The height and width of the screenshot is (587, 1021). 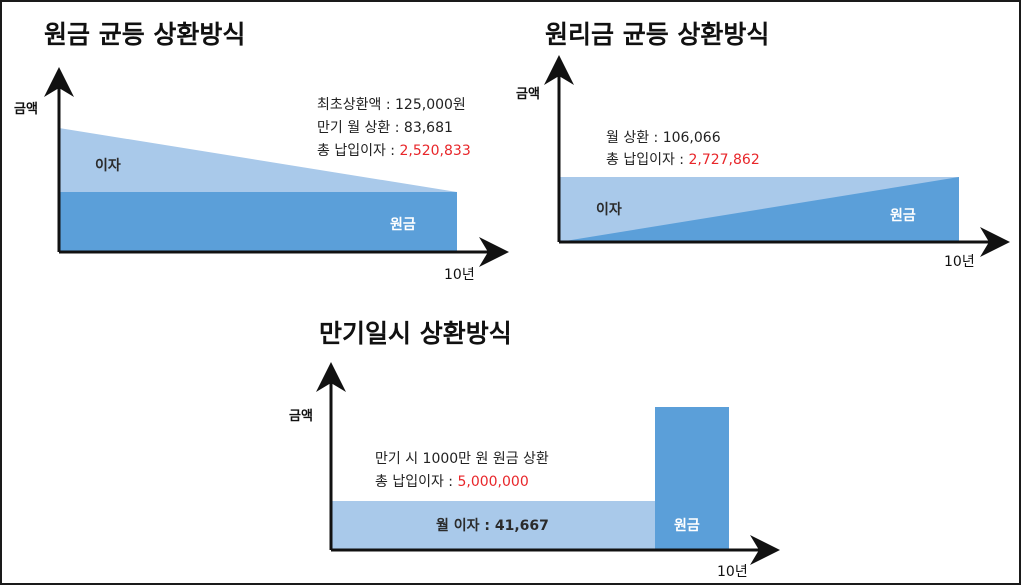 I want to click on diagram1-title: 원금 균등 상환방식, so click(x=144, y=34).